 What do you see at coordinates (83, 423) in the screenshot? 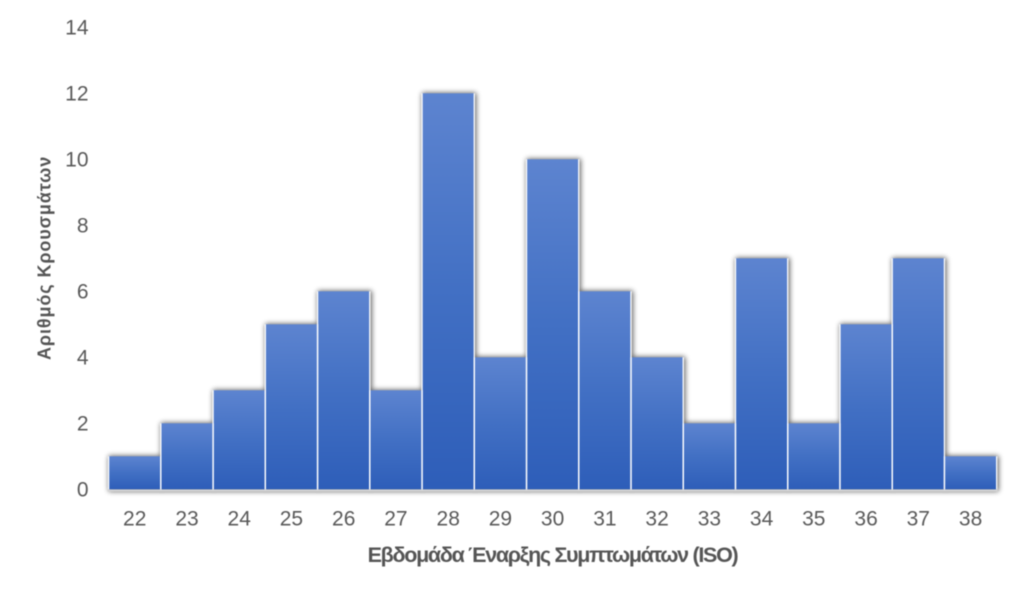
I see `svg-text: 2` at bounding box center [83, 423].